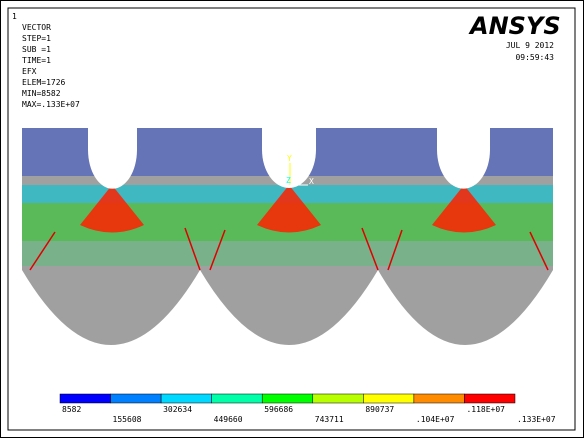  What do you see at coordinates (14, 16) in the screenshot?
I see `window-number: 1` at bounding box center [14, 16].